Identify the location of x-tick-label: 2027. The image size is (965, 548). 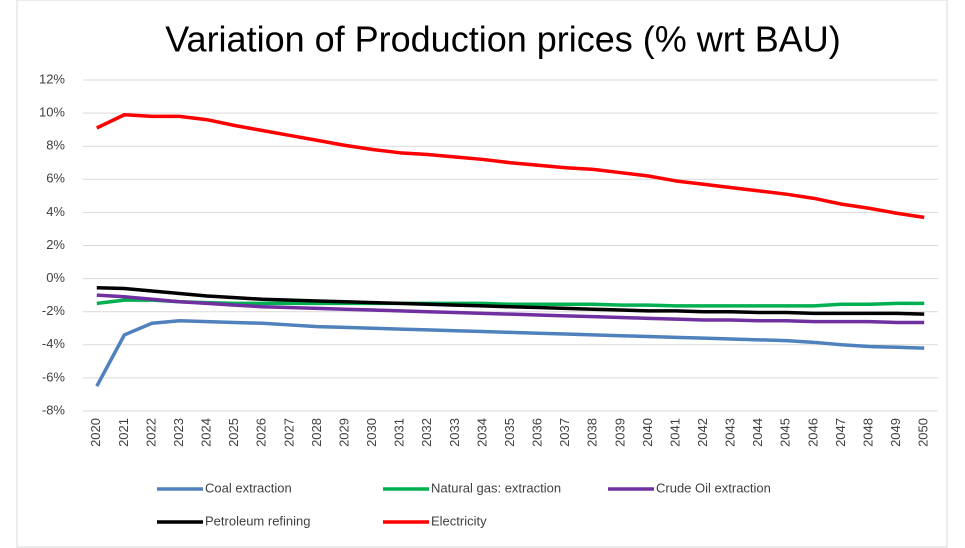
(288, 432).